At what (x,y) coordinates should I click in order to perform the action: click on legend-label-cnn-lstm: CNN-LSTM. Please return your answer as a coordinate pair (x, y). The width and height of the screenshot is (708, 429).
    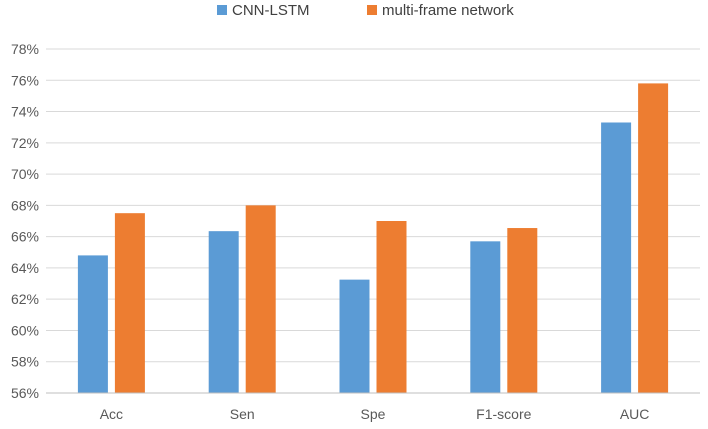
    Looking at the image, I should click on (271, 10).